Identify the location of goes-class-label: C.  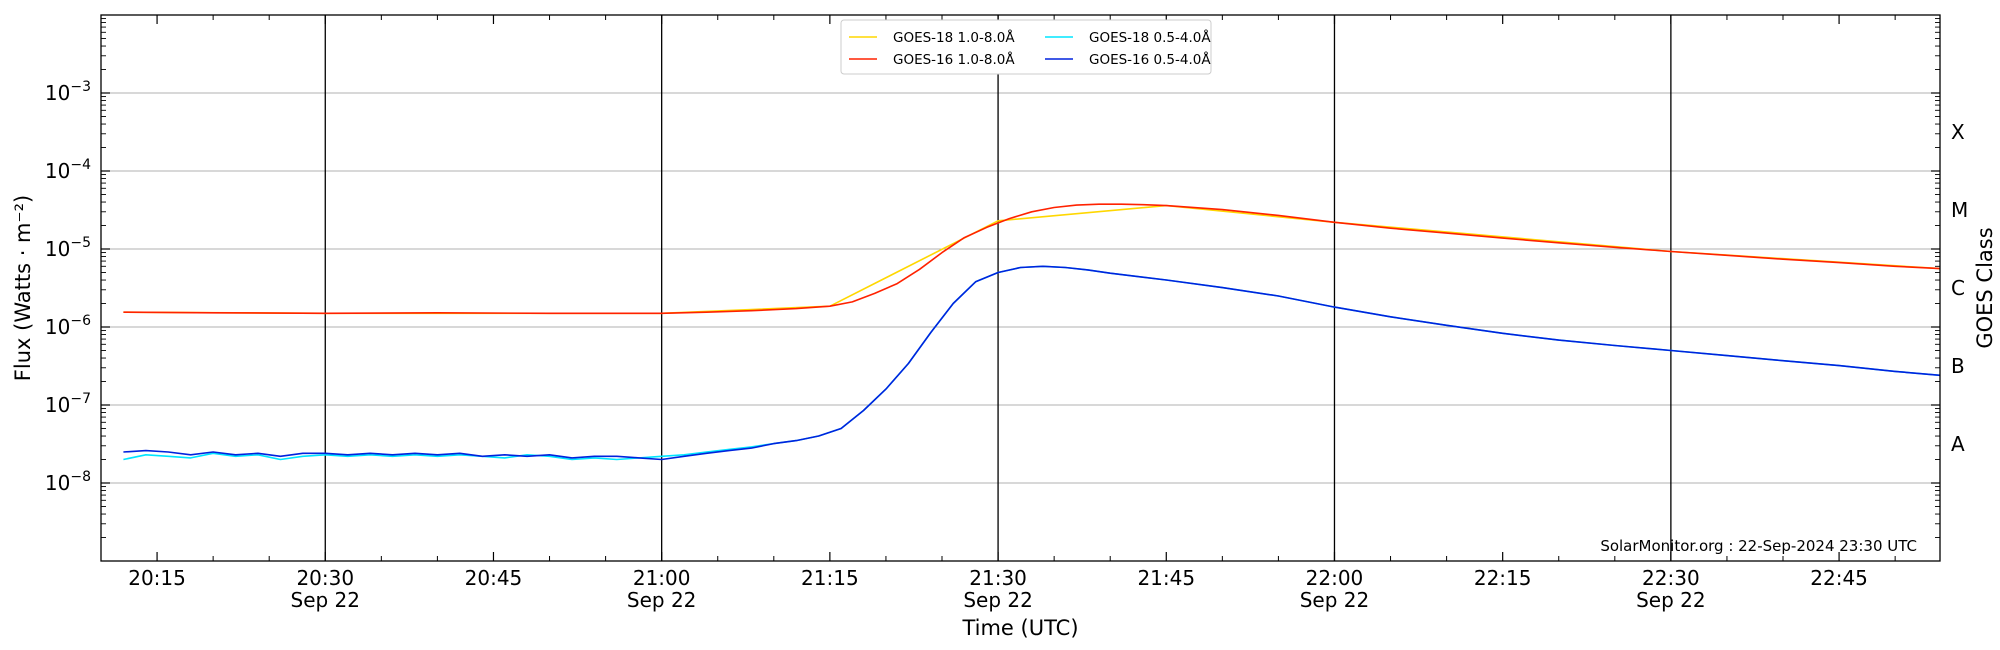
(1958, 288).